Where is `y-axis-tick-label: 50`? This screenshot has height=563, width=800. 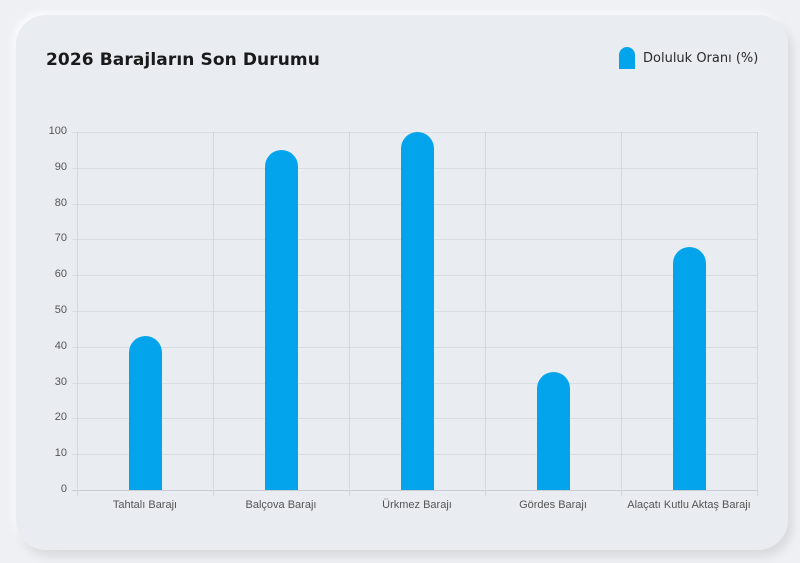
y-axis-tick-label: 50 is located at coordinates (60, 310).